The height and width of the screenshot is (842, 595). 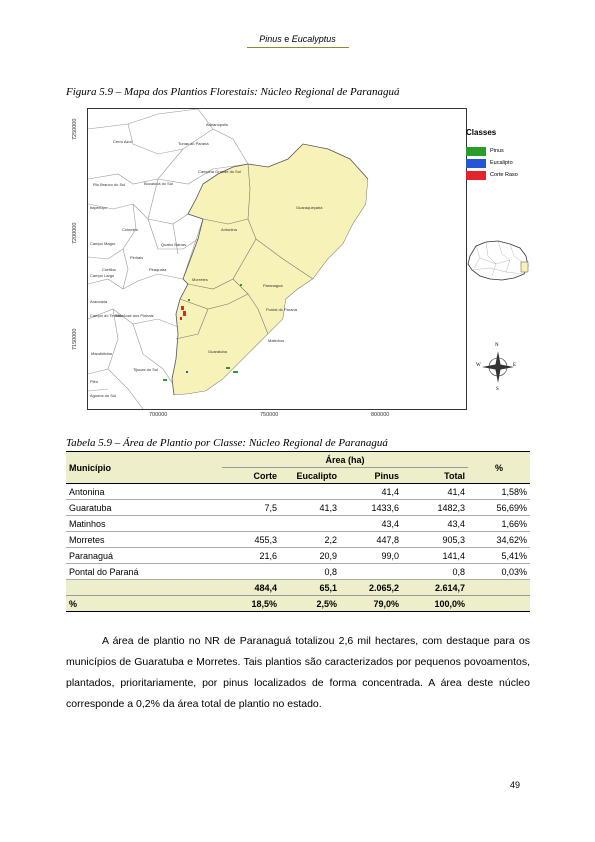 I want to click on cell-total: 905,3, so click(x=453, y=539).